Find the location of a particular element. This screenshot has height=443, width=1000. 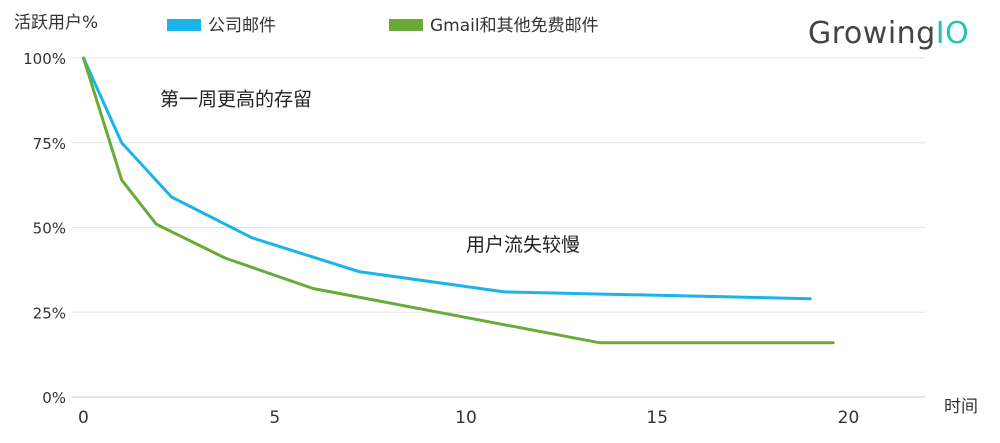

y-tick-label: 50% is located at coordinates (49, 229).